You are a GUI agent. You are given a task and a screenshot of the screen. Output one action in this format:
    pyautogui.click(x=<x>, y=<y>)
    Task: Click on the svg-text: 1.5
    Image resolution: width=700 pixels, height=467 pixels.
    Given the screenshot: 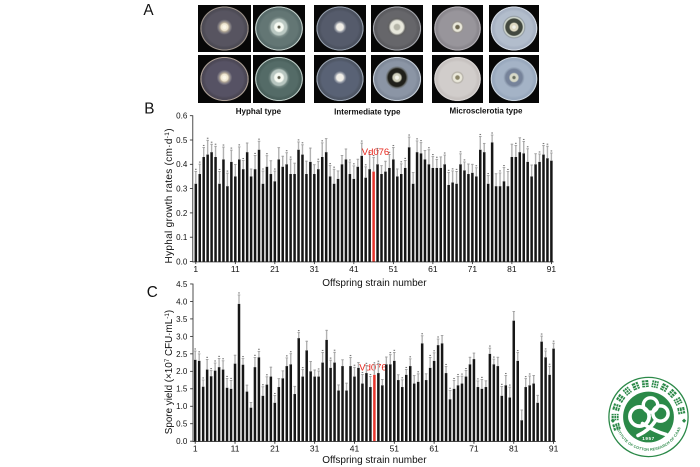 What is the action you would take?
    pyautogui.click(x=182, y=389)
    